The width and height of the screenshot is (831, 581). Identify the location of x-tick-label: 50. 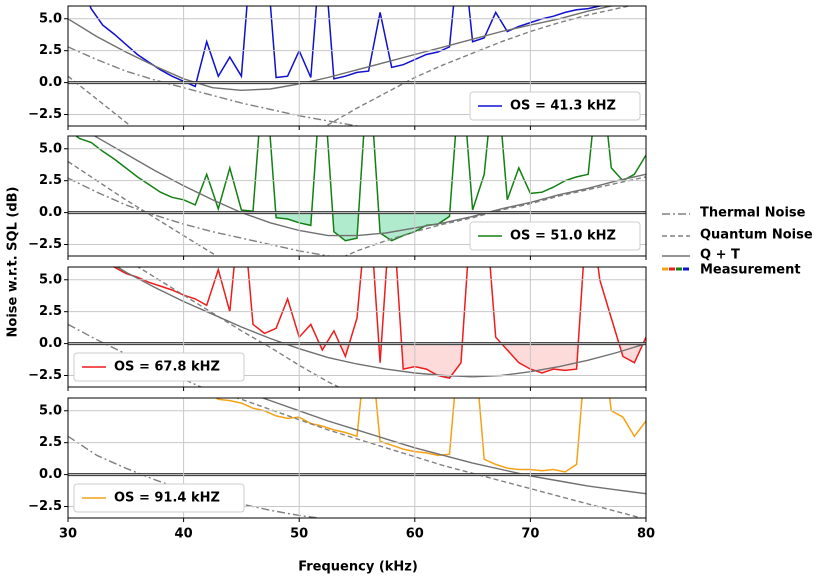
(299, 534).